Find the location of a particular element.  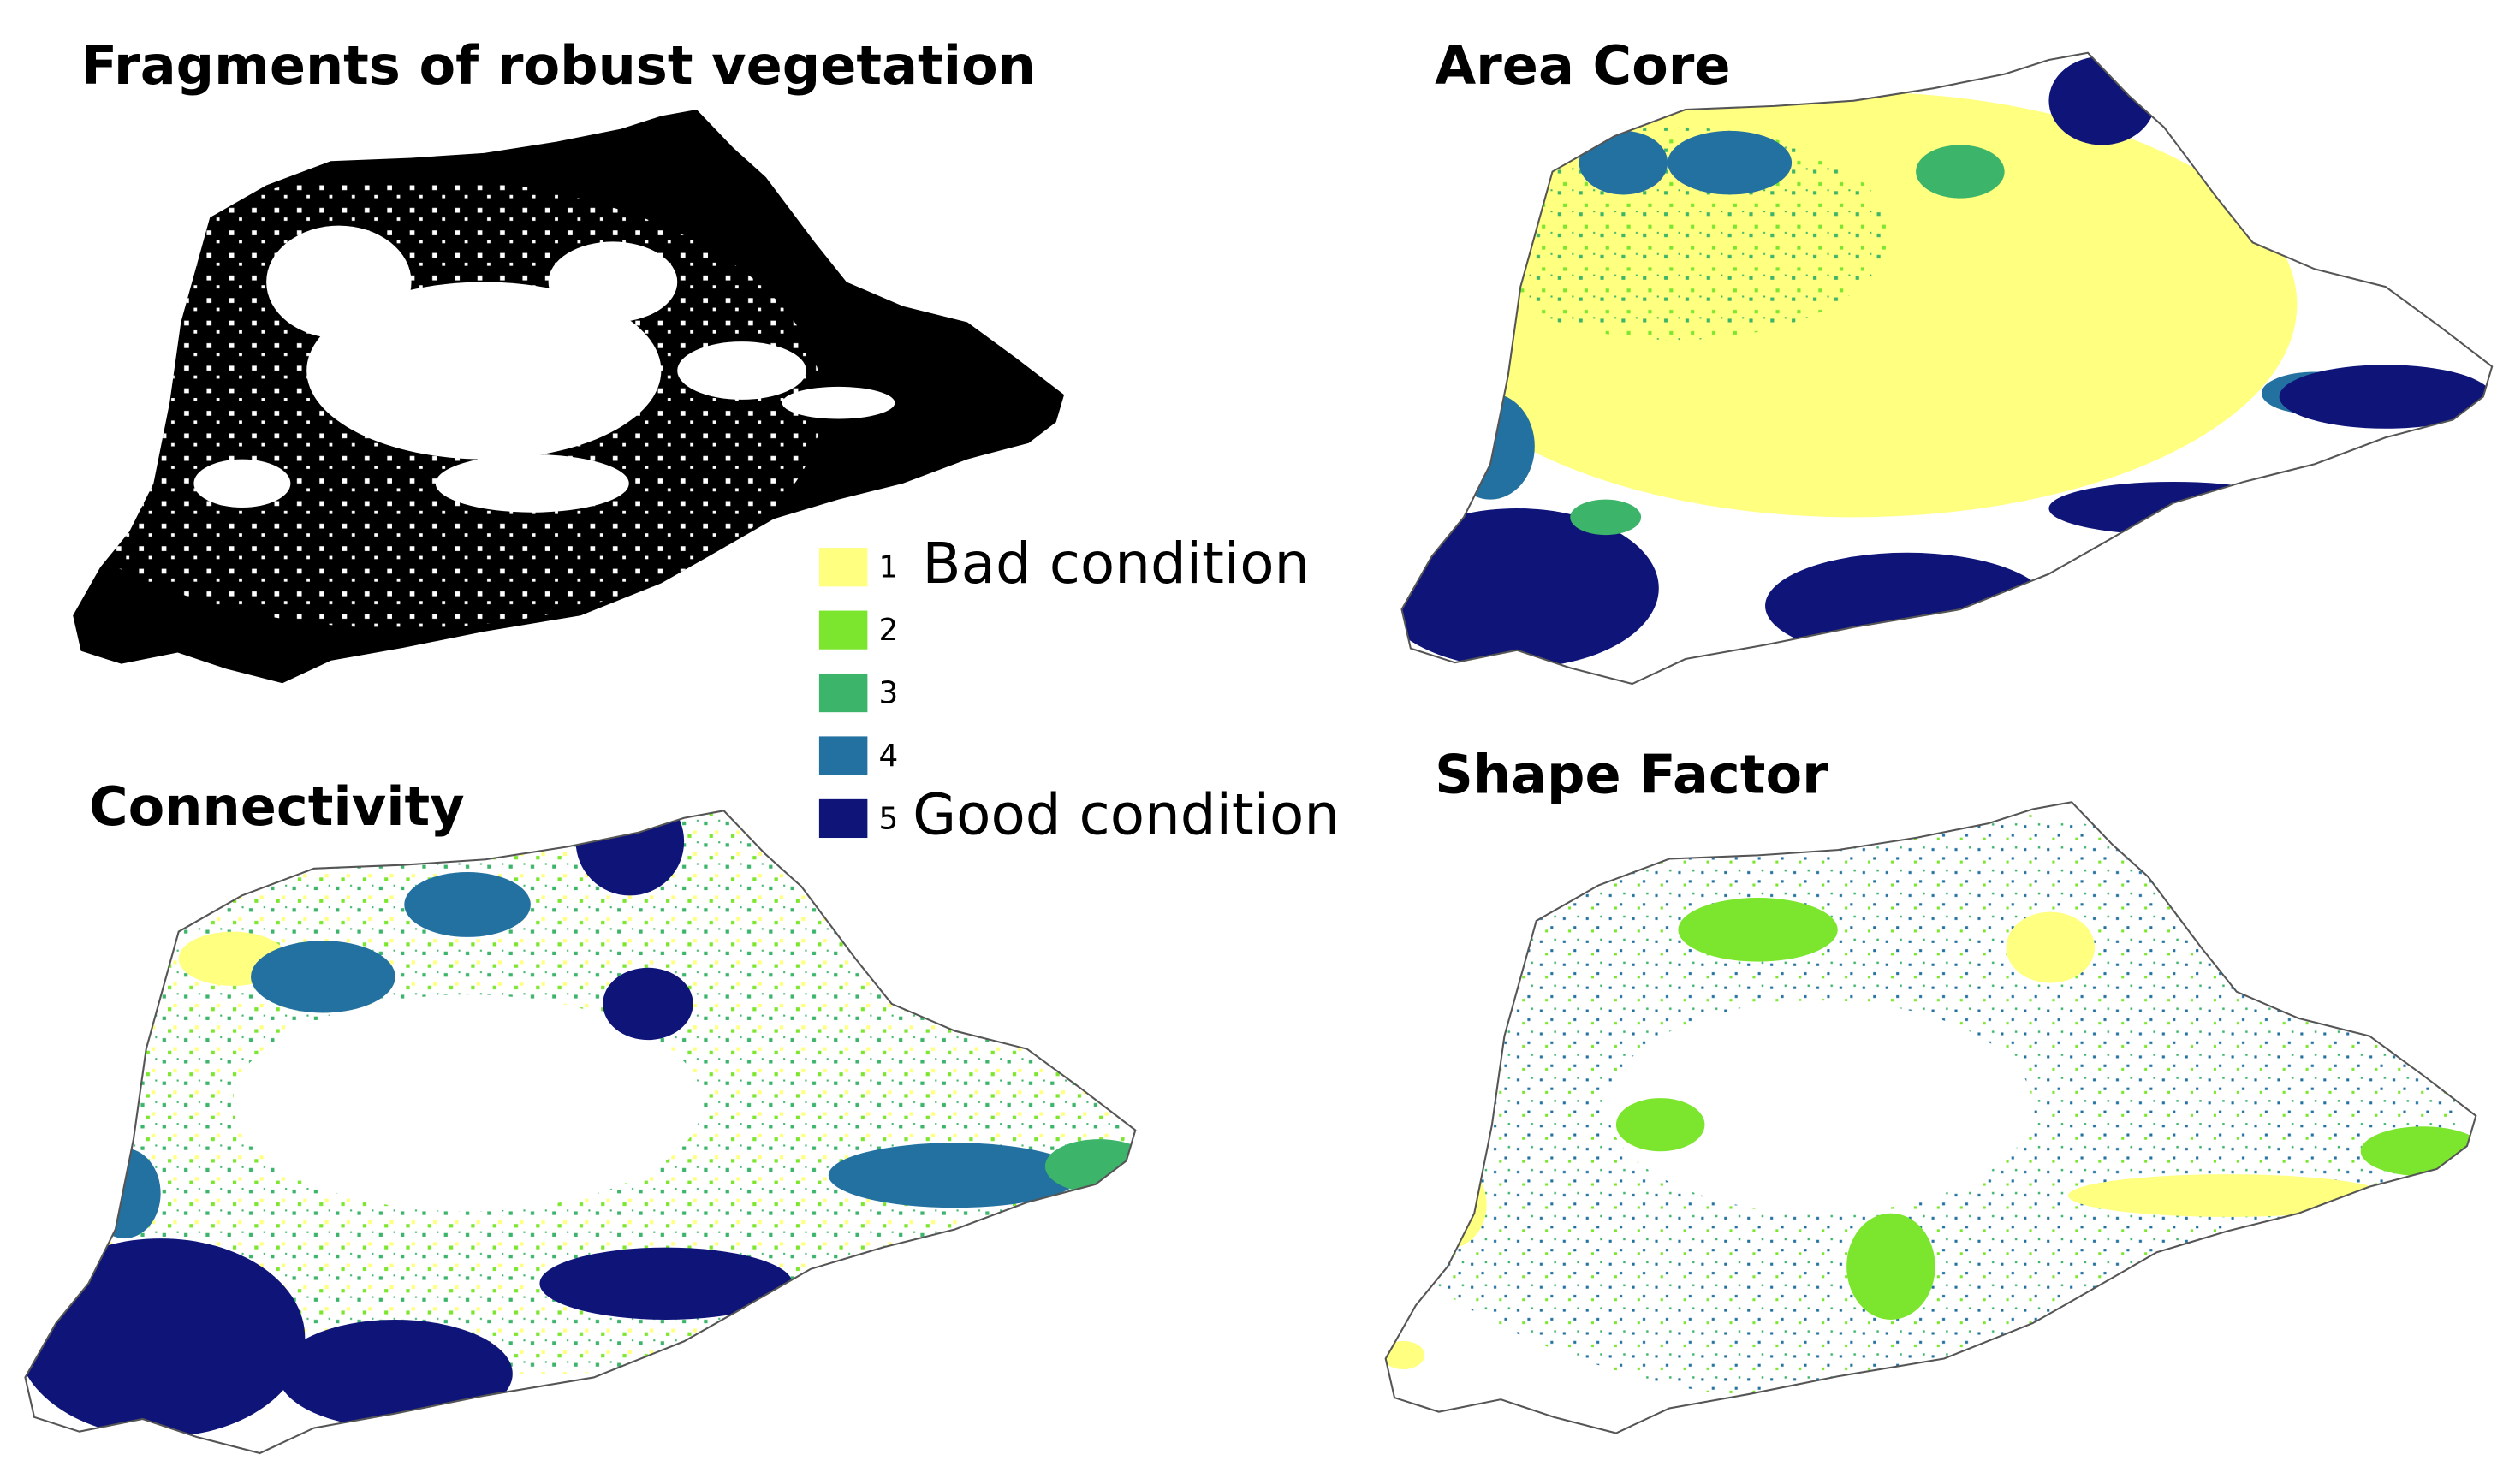

legend-number: 5 is located at coordinates (889, 819).